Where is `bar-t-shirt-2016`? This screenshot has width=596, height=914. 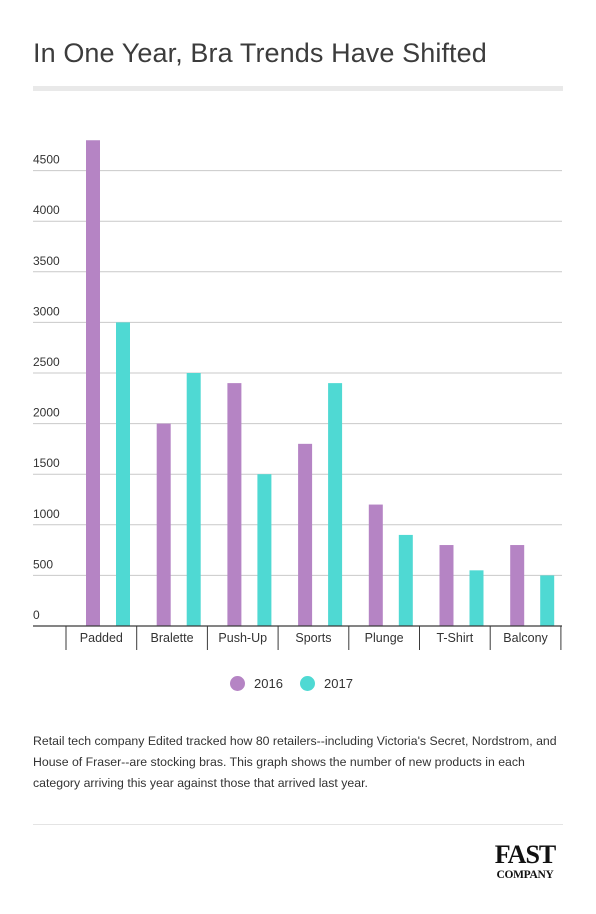 bar-t-shirt-2016 is located at coordinates (446, 585).